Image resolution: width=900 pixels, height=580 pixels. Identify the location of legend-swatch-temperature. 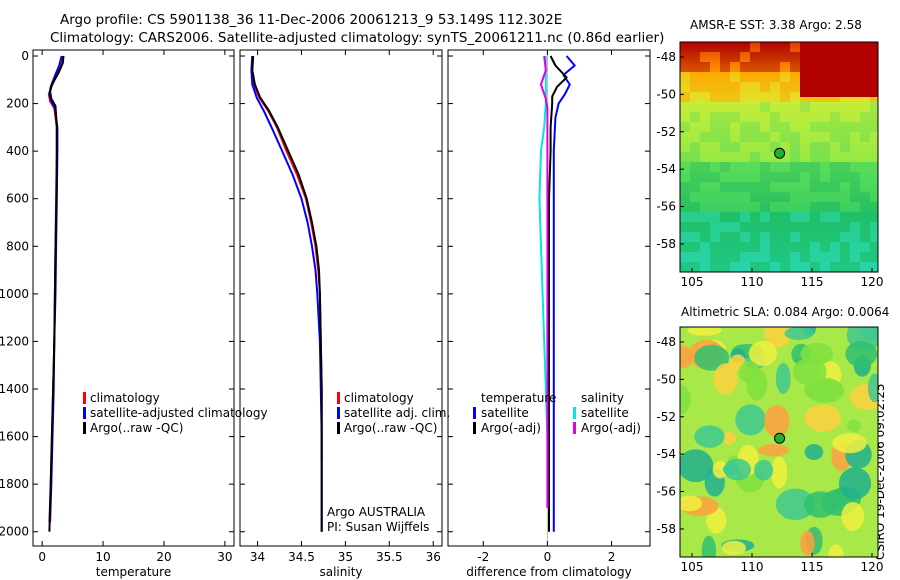
(84, 398).